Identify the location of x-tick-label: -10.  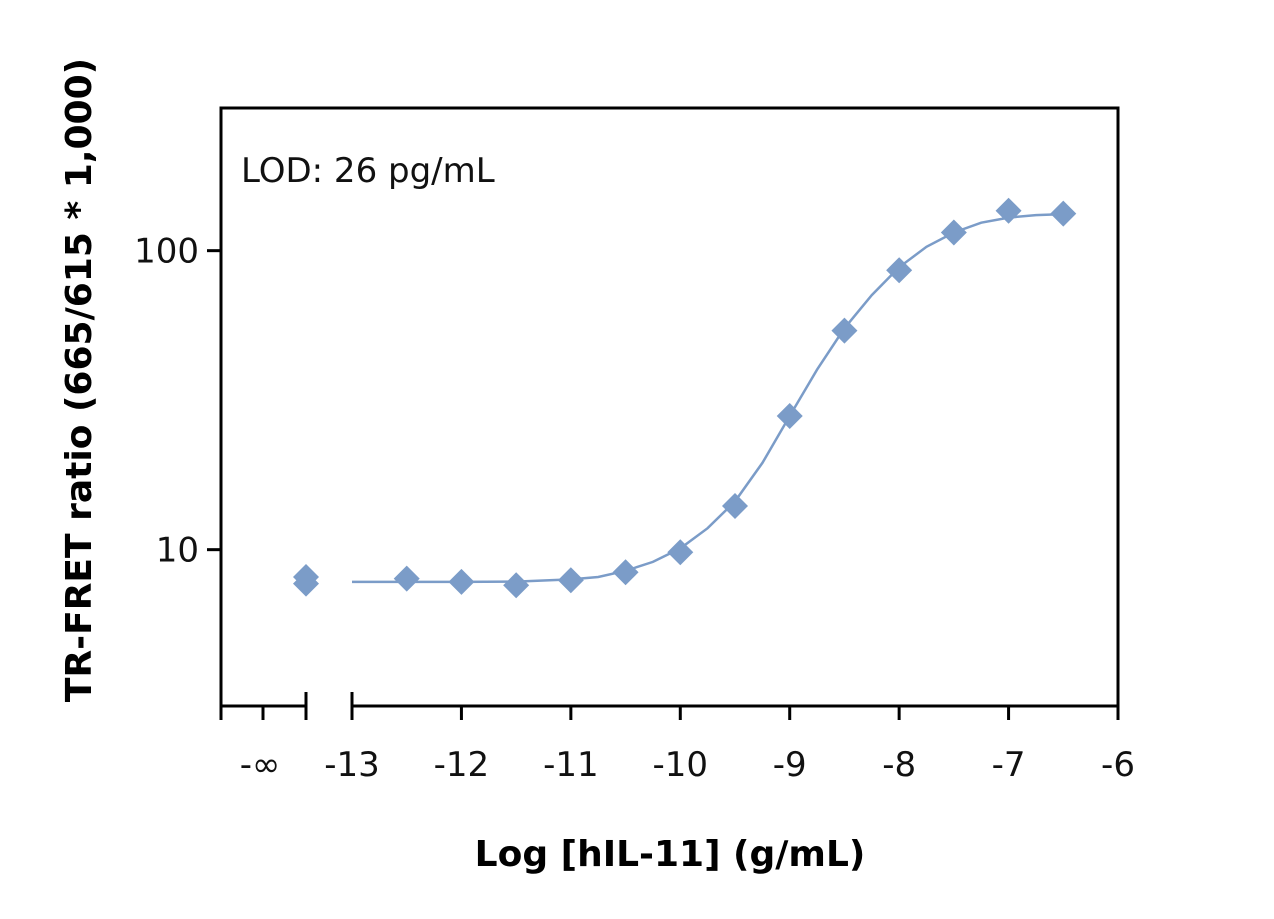
(681, 765).